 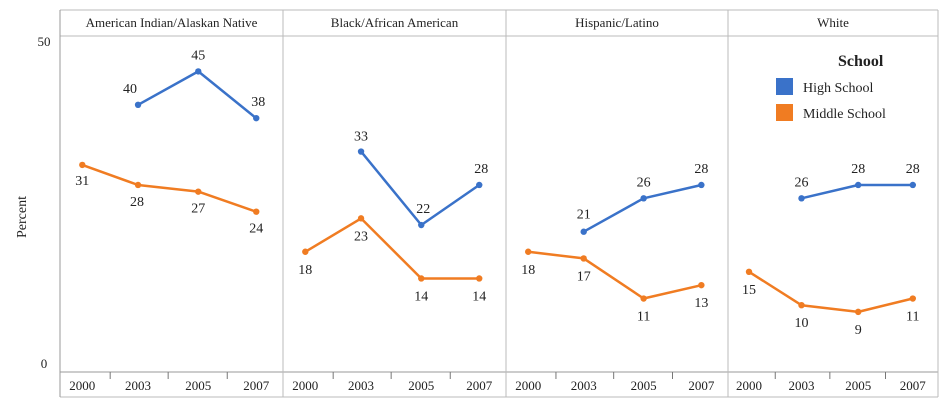 I want to click on y-tick-label-max: 50, so click(x=44, y=41).